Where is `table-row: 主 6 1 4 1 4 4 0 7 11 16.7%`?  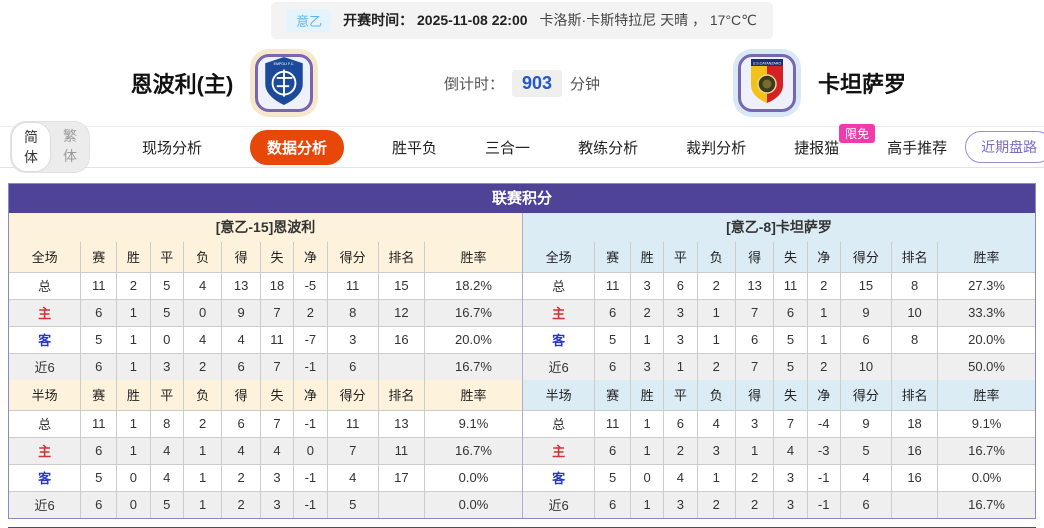
table-row: 主 6 1 4 1 4 4 0 7 11 16.7% is located at coordinates (265, 450).